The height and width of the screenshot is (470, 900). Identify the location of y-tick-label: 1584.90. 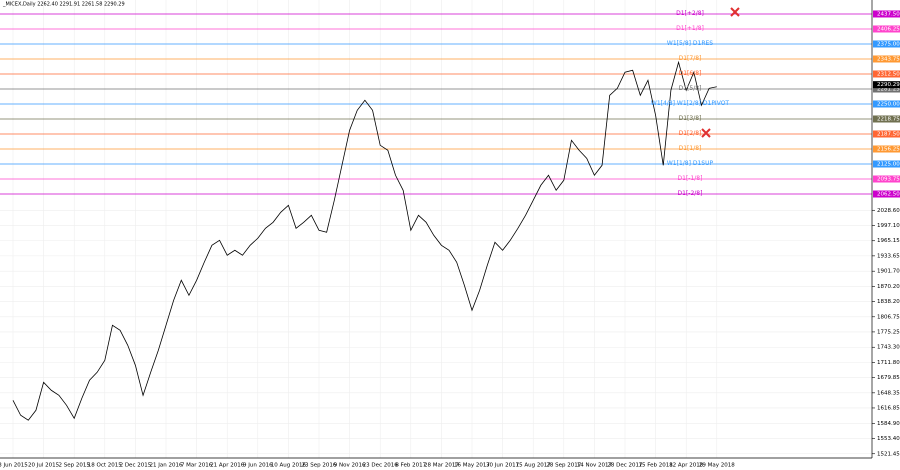
(888, 424).